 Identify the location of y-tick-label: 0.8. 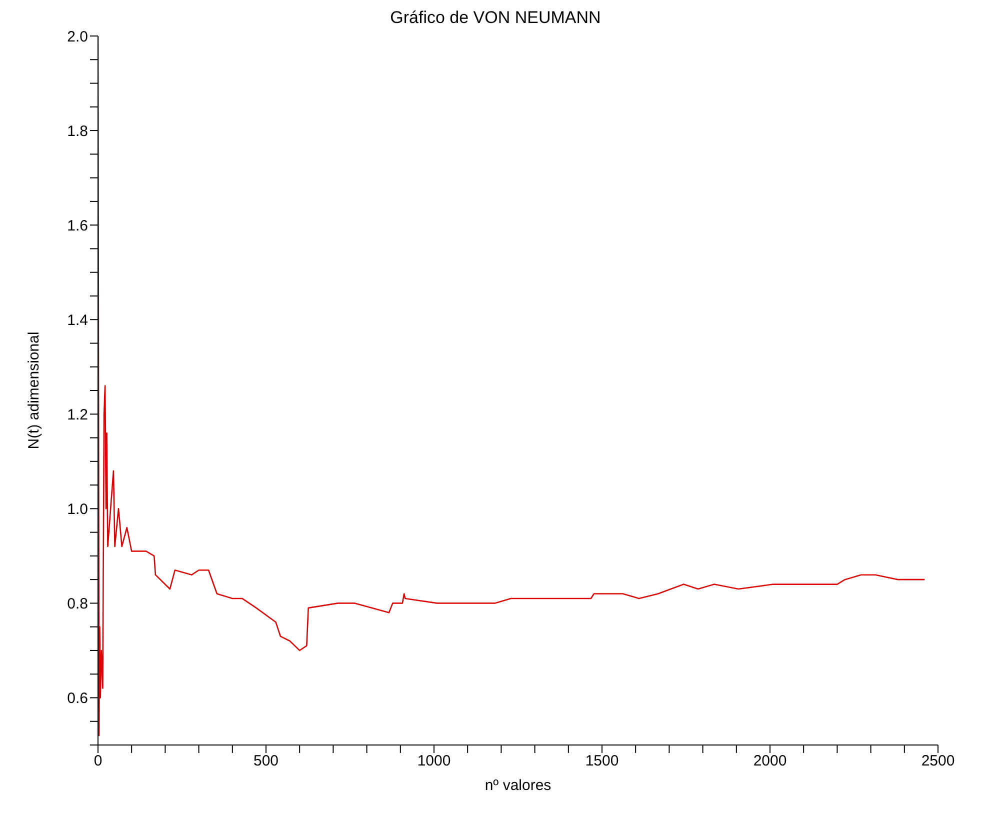
(77, 604).